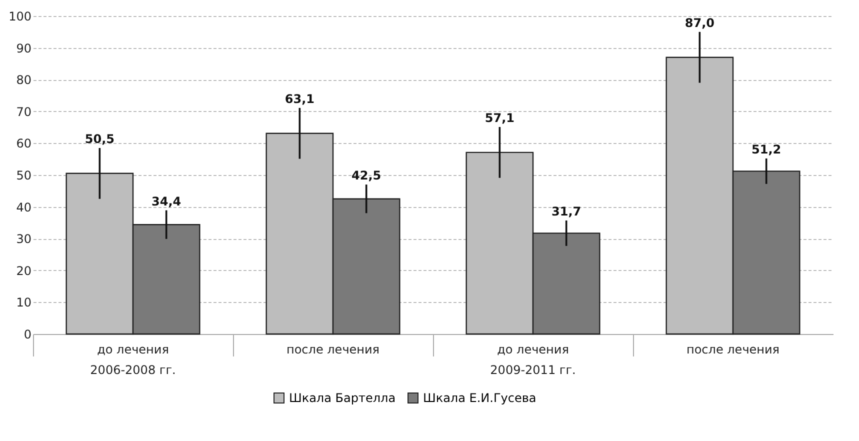 Image resolution: width=859 pixels, height=441 pixels. Describe the element at coordinates (99, 139) in the screenshot. I see `data-label: 50,5` at that location.